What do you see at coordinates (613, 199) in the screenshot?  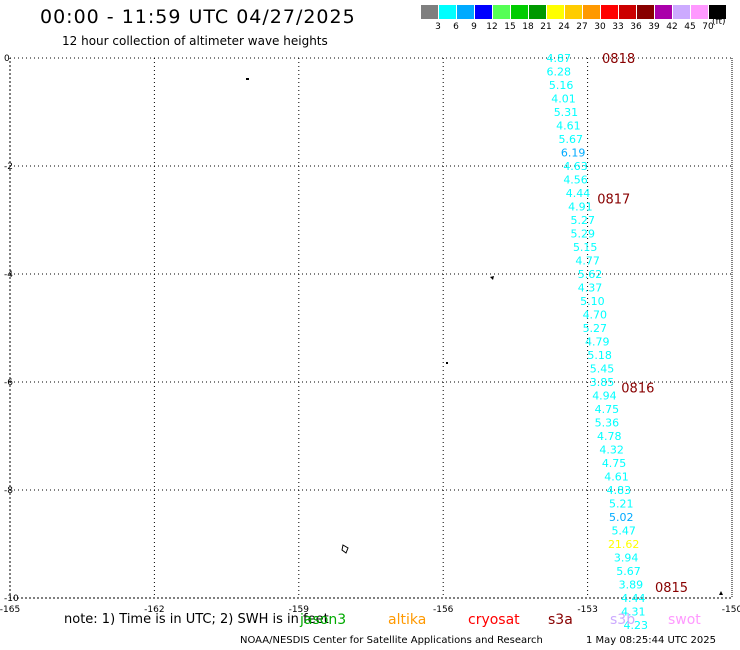 I see `time-label: 0817` at bounding box center [613, 199].